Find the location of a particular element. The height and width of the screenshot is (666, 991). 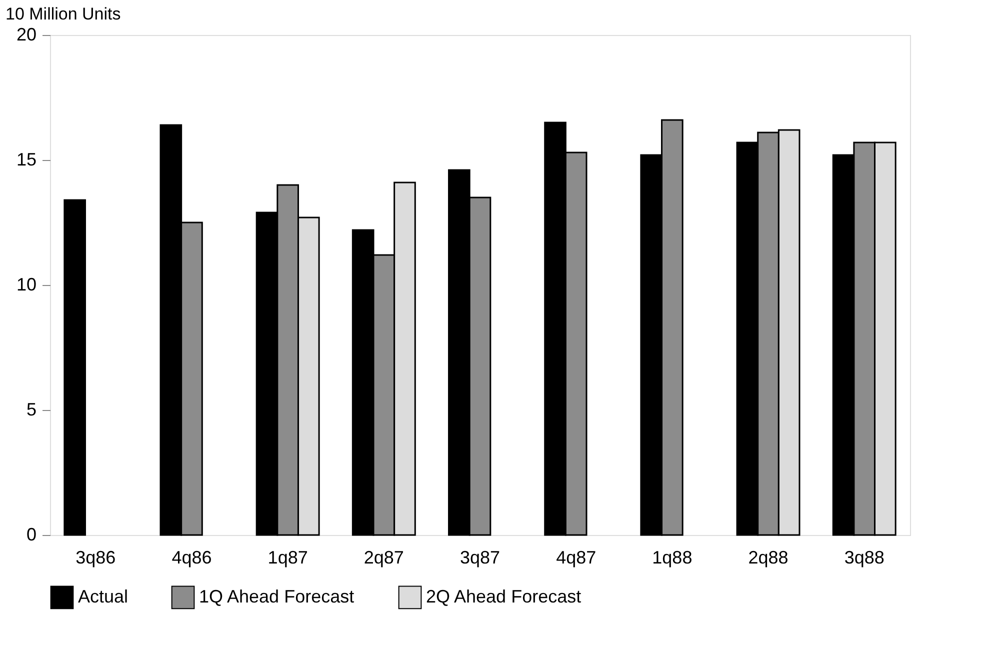

x-tick-label: 2q87 is located at coordinates (384, 558).